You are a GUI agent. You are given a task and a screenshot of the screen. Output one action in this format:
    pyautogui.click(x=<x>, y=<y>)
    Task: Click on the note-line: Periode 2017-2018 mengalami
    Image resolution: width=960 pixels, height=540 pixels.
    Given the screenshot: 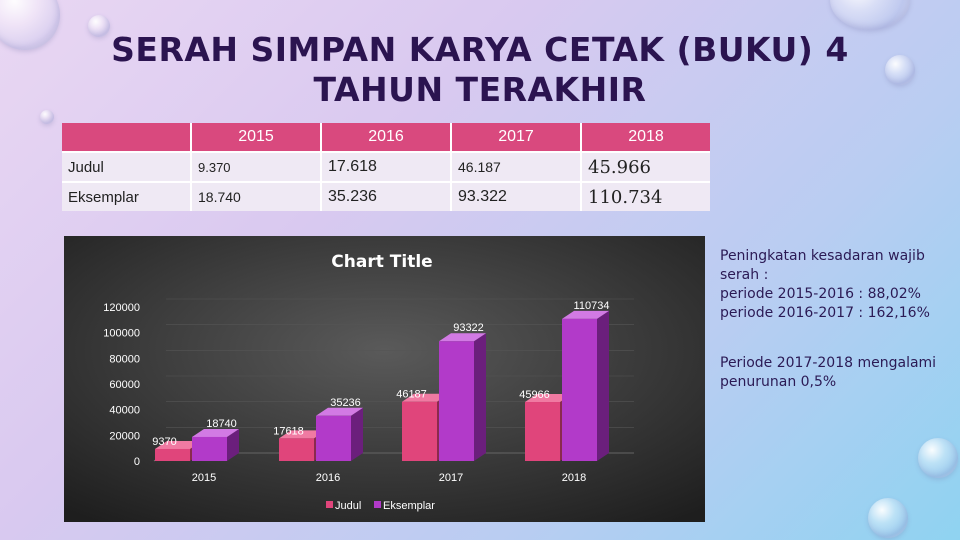 What is the action you would take?
    pyautogui.click(x=828, y=363)
    